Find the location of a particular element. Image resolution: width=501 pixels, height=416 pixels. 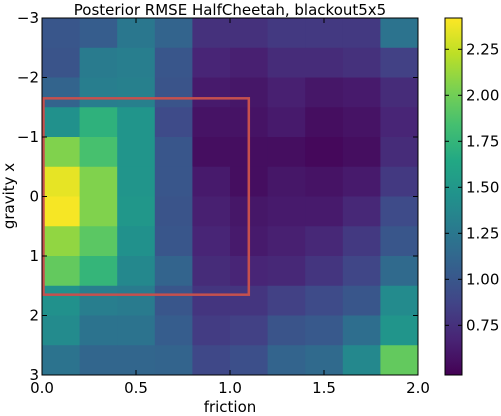

colorbar is located at coordinates (453, 196).